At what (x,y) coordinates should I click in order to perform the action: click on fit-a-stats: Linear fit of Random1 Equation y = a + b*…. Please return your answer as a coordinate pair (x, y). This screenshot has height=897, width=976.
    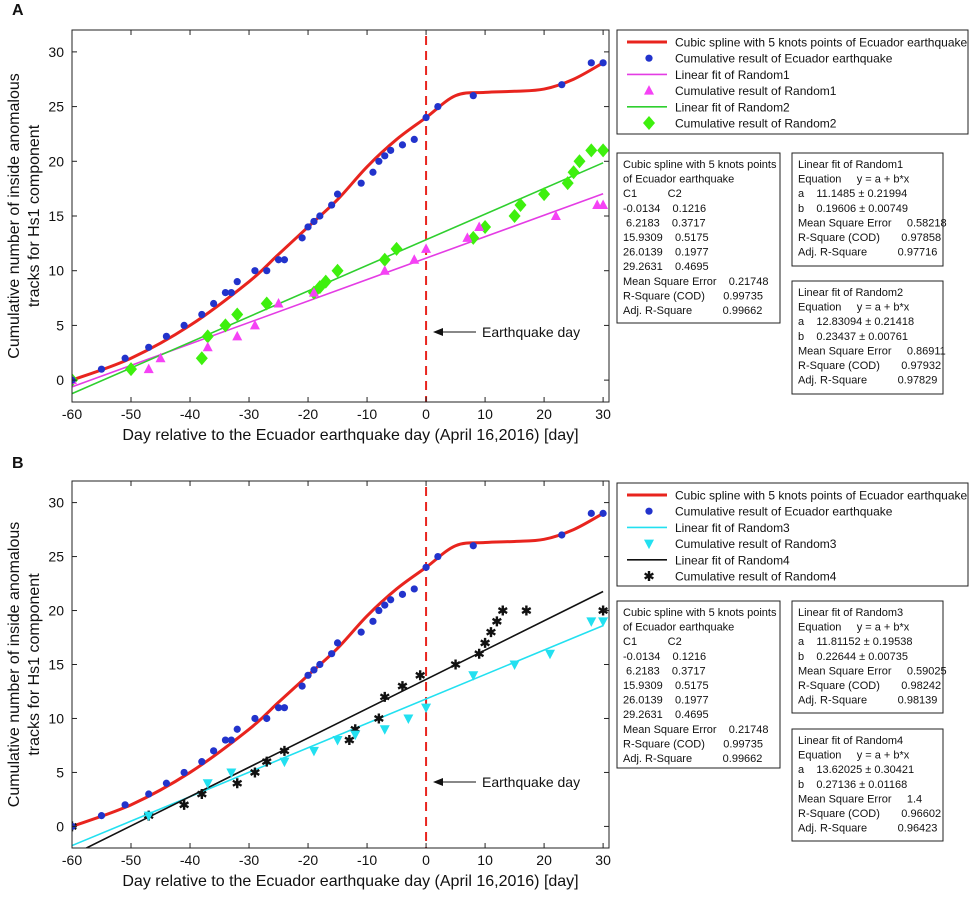
    Looking at the image, I should click on (869, 209).